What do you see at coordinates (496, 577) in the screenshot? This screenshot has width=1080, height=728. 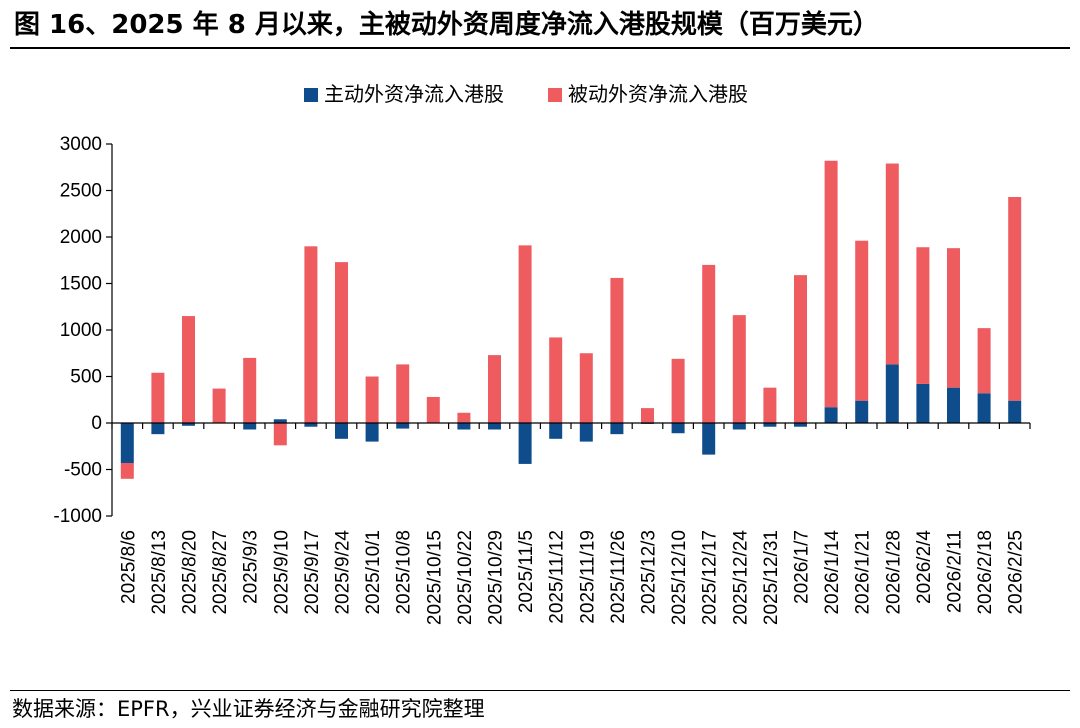 I see `x-tick-label: 2025/10/29` at bounding box center [496, 577].